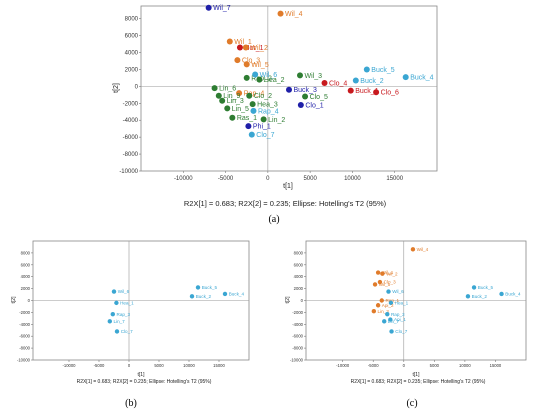 This screenshot has height=413, width=550. What do you see at coordinates (294, 14) in the screenshot?
I see `point-label: Wil_4` at bounding box center [294, 14].